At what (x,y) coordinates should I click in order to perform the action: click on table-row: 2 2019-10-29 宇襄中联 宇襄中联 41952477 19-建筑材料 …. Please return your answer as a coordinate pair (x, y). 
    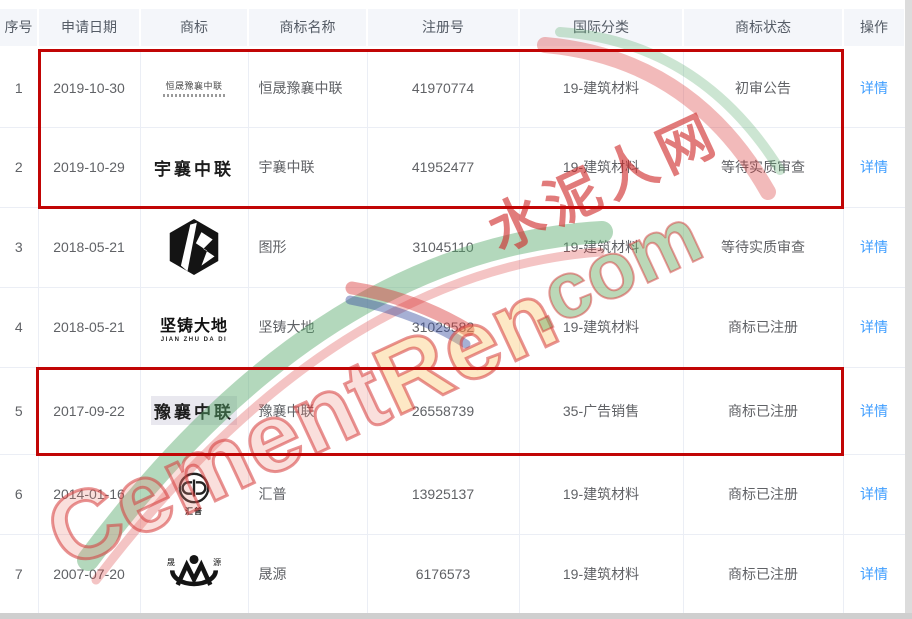
    Looking at the image, I should click on (453, 167).